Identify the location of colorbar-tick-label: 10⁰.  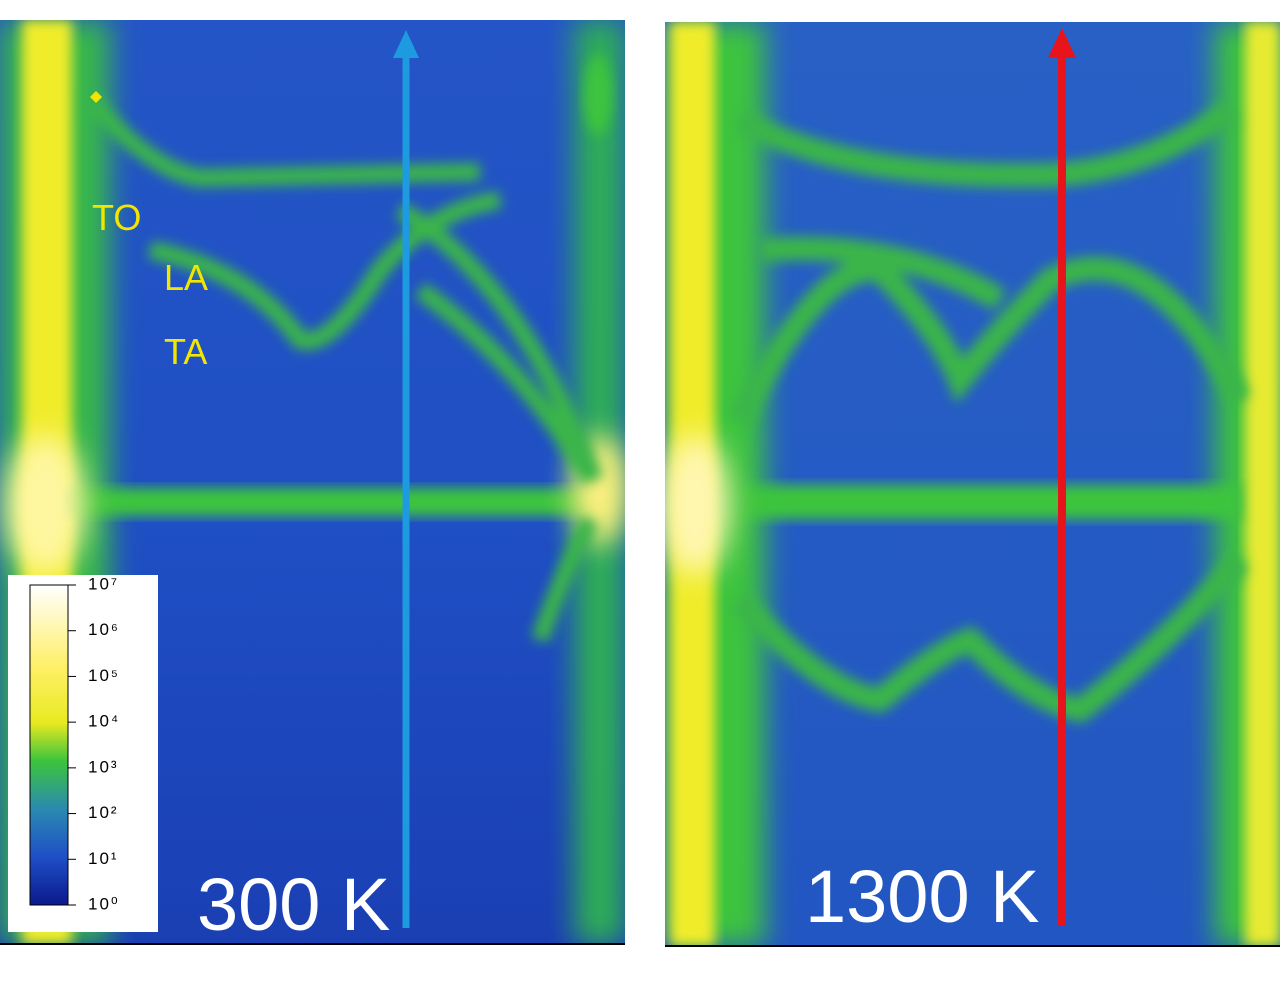
(104, 903).